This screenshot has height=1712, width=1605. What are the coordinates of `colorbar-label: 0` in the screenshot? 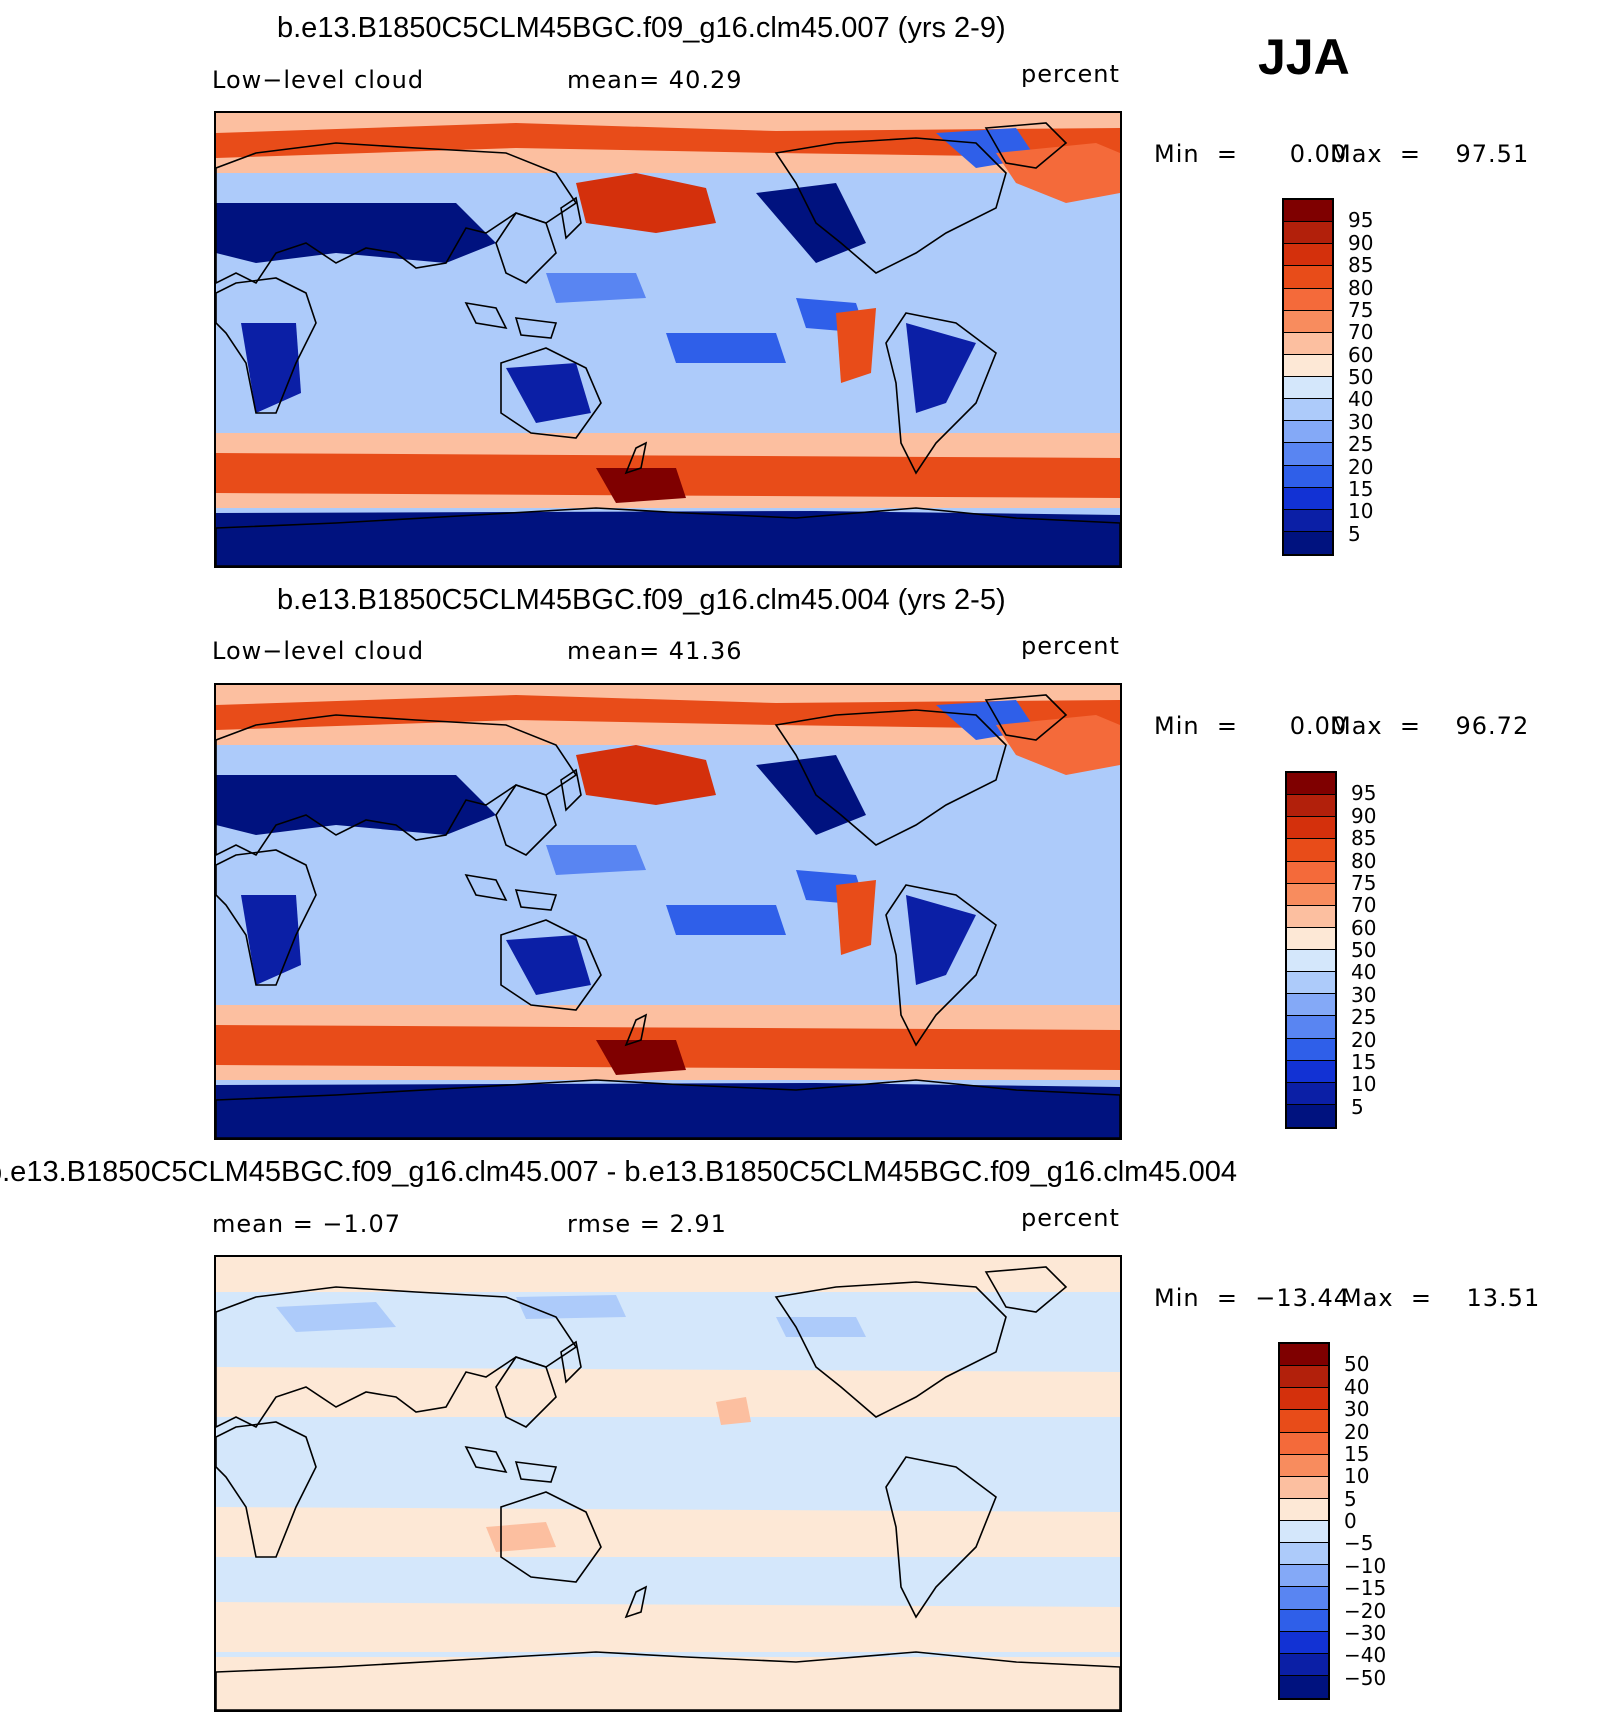 It's located at (1350, 1521).